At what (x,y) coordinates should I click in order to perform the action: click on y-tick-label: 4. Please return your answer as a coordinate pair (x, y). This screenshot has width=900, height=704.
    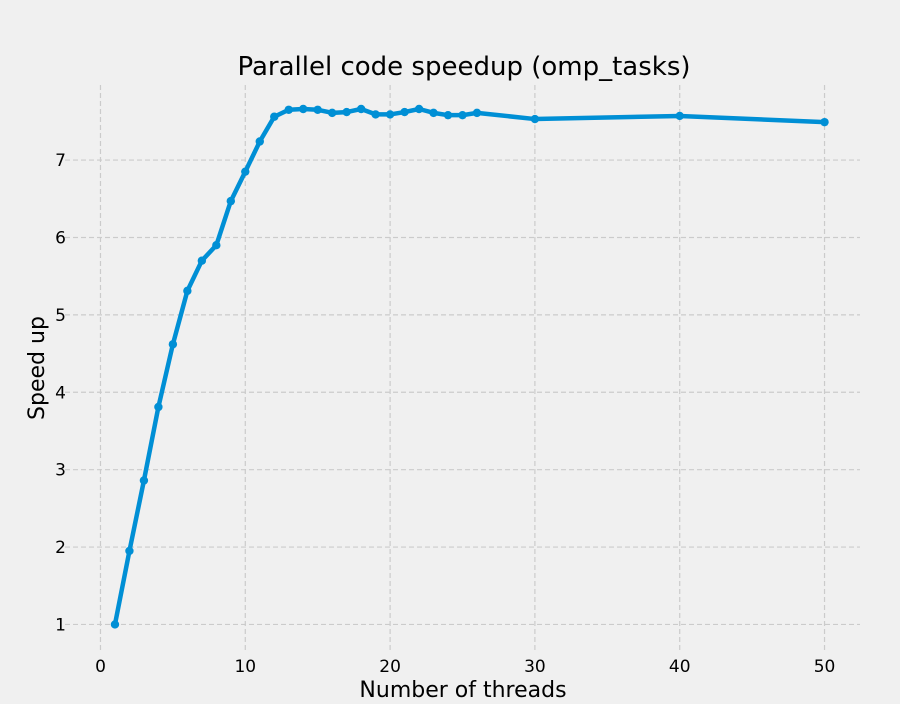
    Looking at the image, I should click on (60, 393).